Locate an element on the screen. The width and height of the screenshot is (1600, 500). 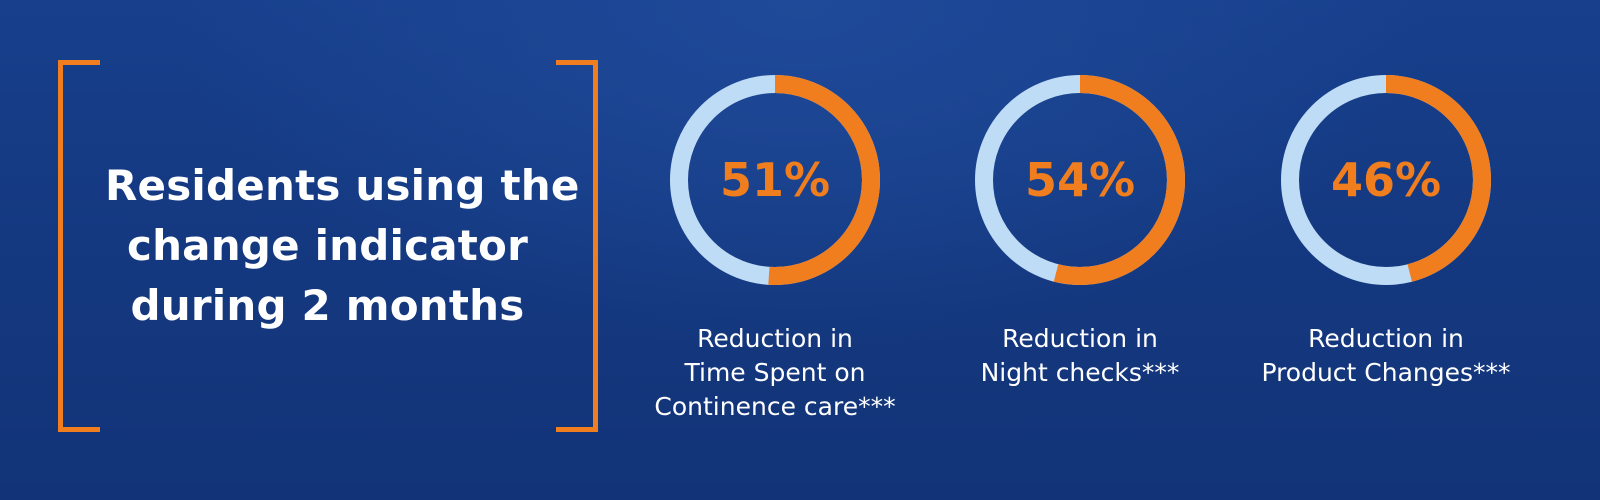
donut-chart-night-checks is located at coordinates (1080, 180).